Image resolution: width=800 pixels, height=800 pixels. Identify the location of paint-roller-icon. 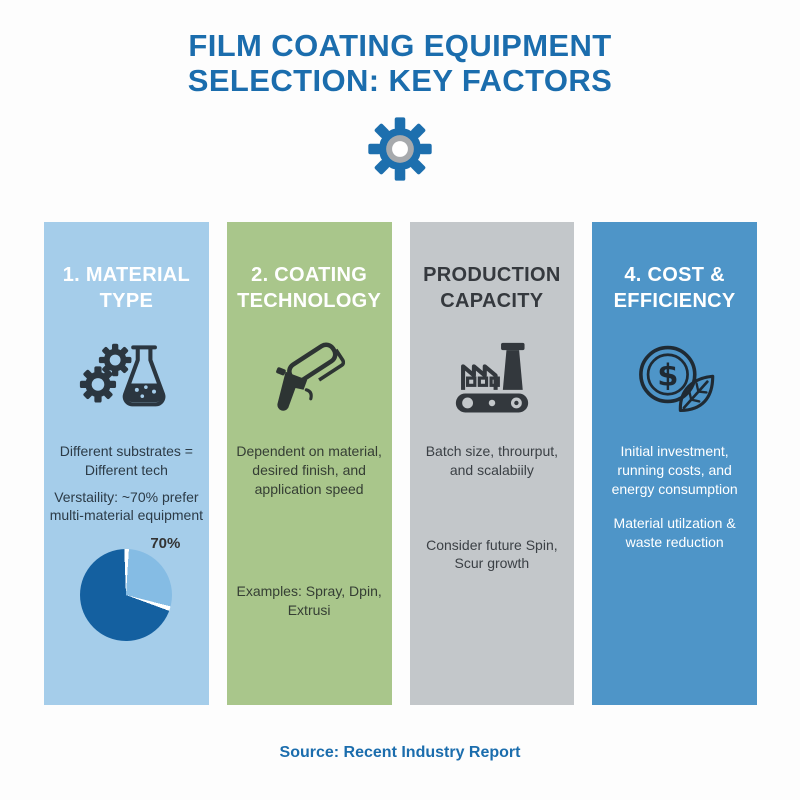
(309, 379).